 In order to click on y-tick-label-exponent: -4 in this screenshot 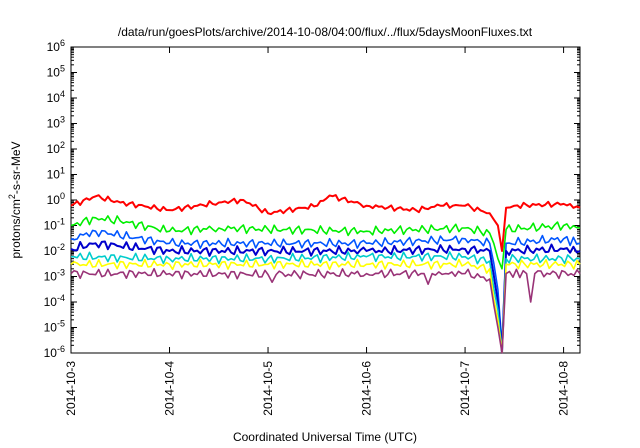, I will do `click(61, 298)`.